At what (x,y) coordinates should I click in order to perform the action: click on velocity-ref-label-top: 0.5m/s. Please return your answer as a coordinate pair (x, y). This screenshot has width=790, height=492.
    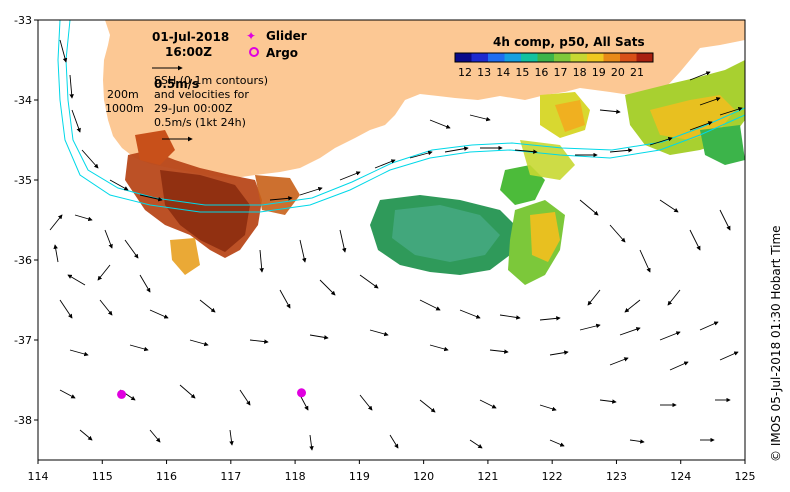
    Looking at the image, I should click on (176, 84).